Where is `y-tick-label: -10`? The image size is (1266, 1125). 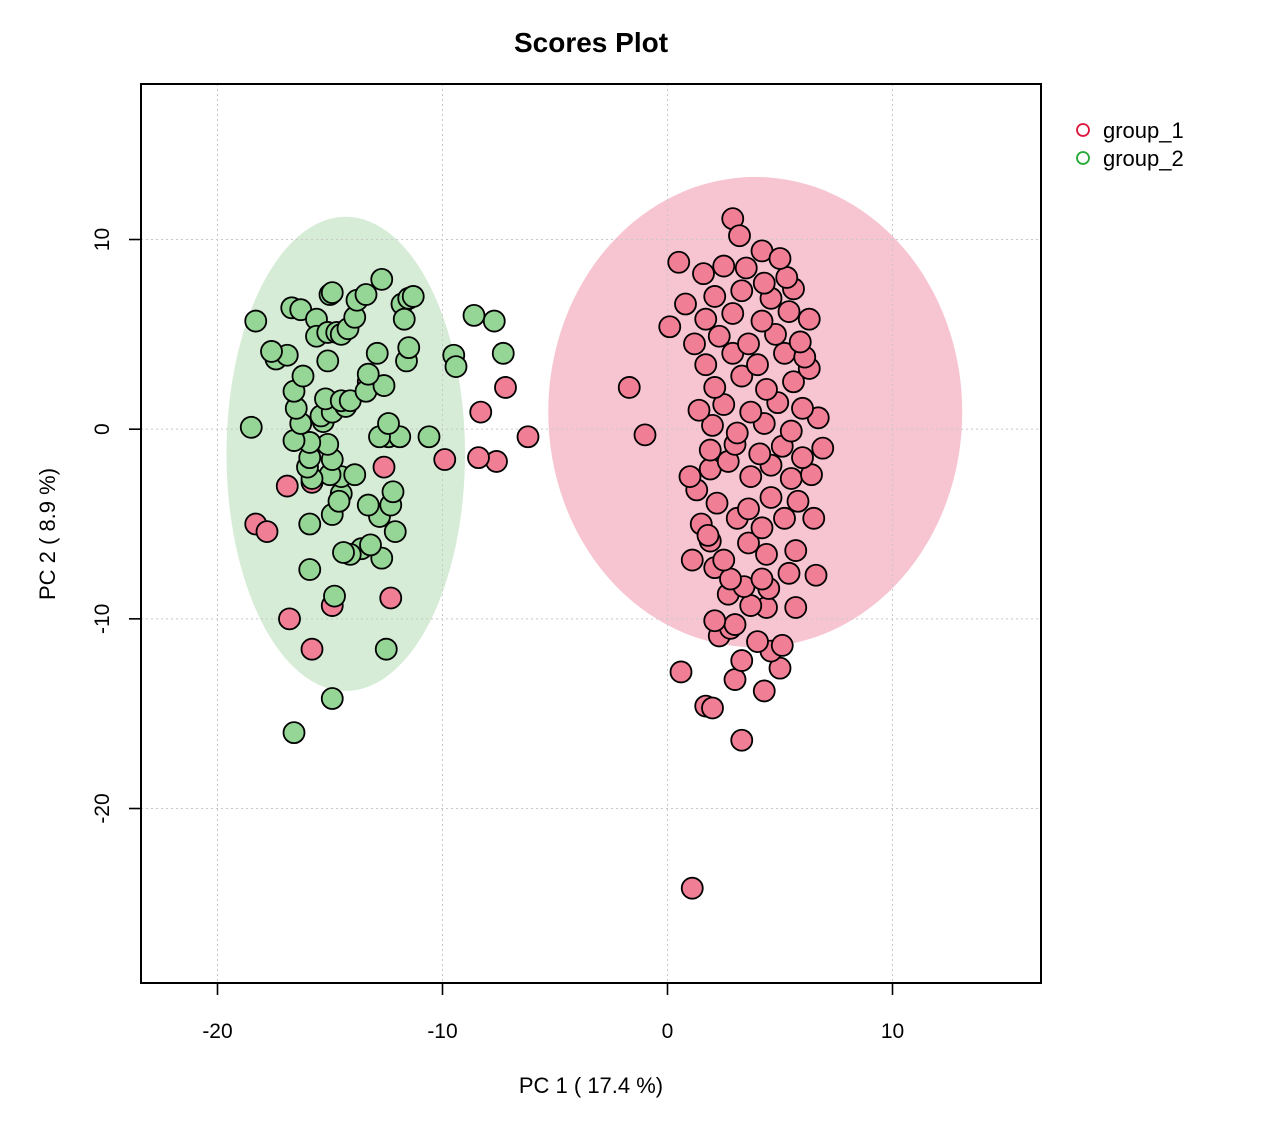 y-tick-label: -10 is located at coordinates (102, 619).